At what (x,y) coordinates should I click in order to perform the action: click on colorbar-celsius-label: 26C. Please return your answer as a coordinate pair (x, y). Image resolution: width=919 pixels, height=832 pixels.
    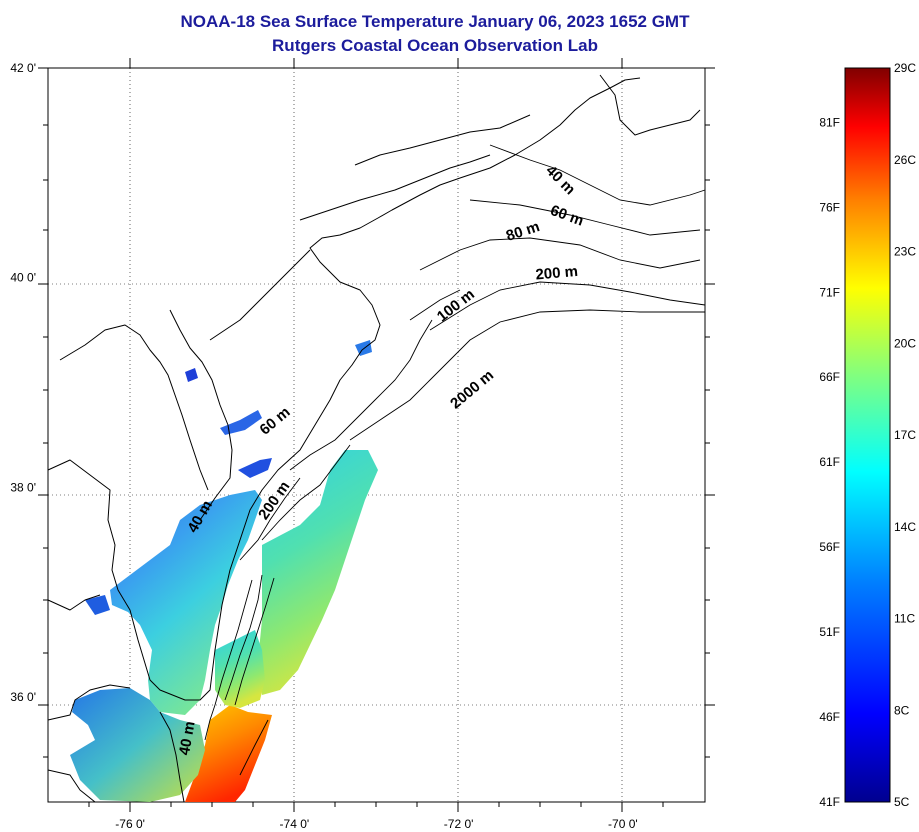
    Looking at the image, I should click on (905, 160).